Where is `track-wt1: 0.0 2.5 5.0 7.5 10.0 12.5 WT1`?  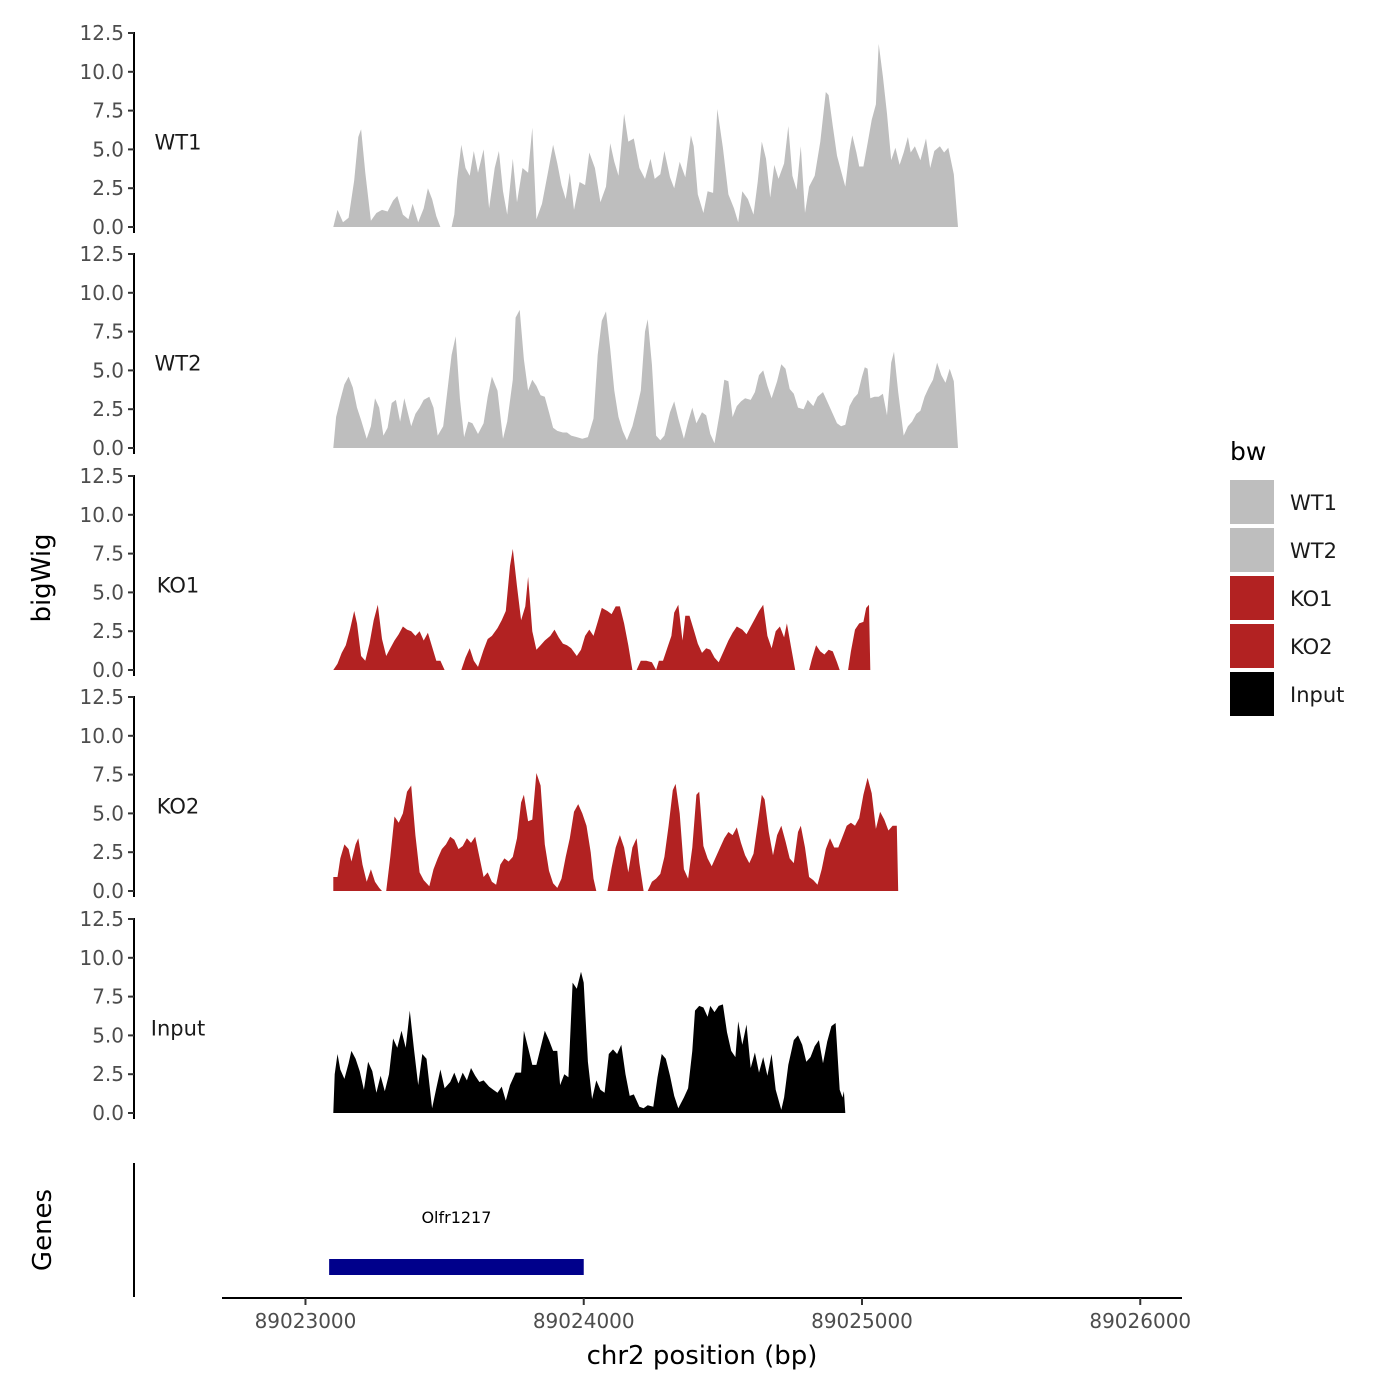 track-wt1: 0.0 2.5 5.0 7.5 10.0 12.5 WT1 is located at coordinates (518, 130).